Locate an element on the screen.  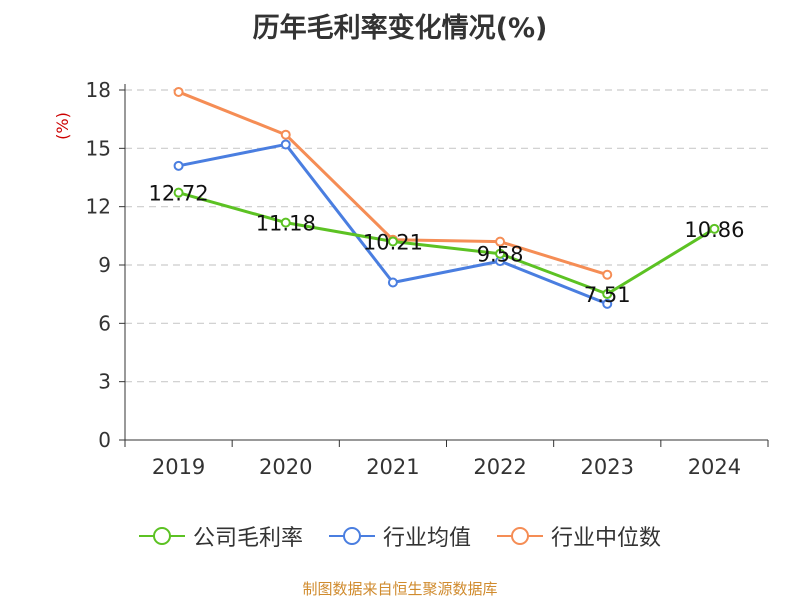
data-label: 7.51 is located at coordinates (607, 295).